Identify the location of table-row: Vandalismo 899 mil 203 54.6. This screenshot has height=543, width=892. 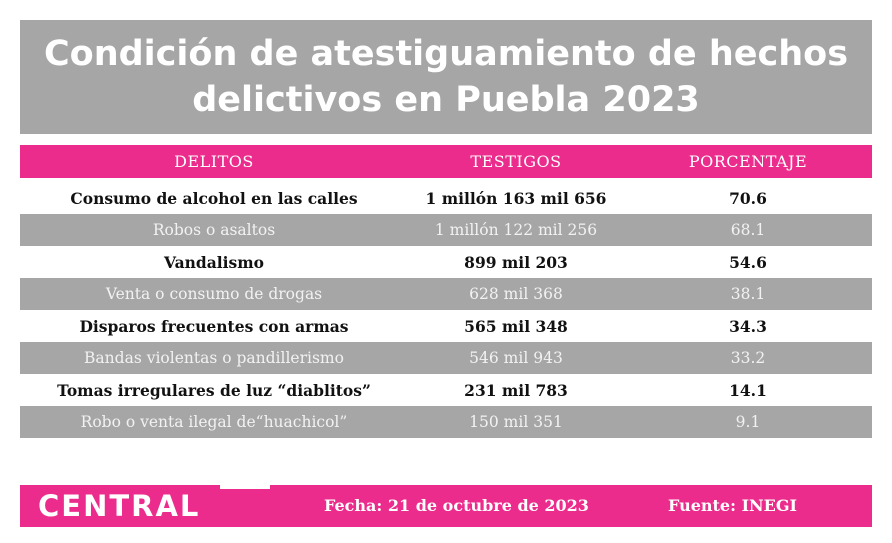
(446, 262).